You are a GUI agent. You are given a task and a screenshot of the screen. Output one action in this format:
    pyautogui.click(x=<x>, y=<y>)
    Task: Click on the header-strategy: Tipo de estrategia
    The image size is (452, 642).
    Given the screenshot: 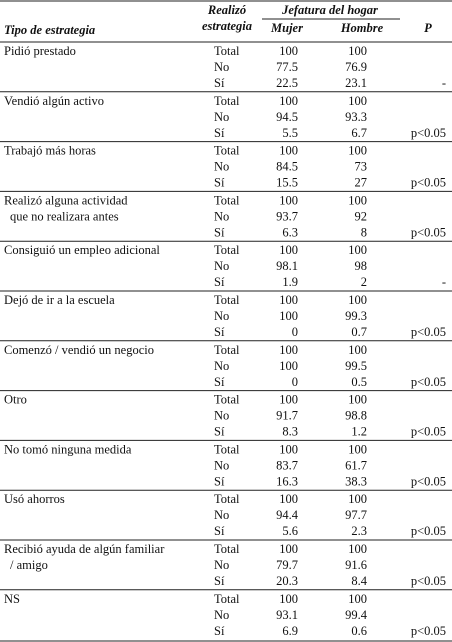 What is the action you would take?
    pyautogui.click(x=49, y=30)
    